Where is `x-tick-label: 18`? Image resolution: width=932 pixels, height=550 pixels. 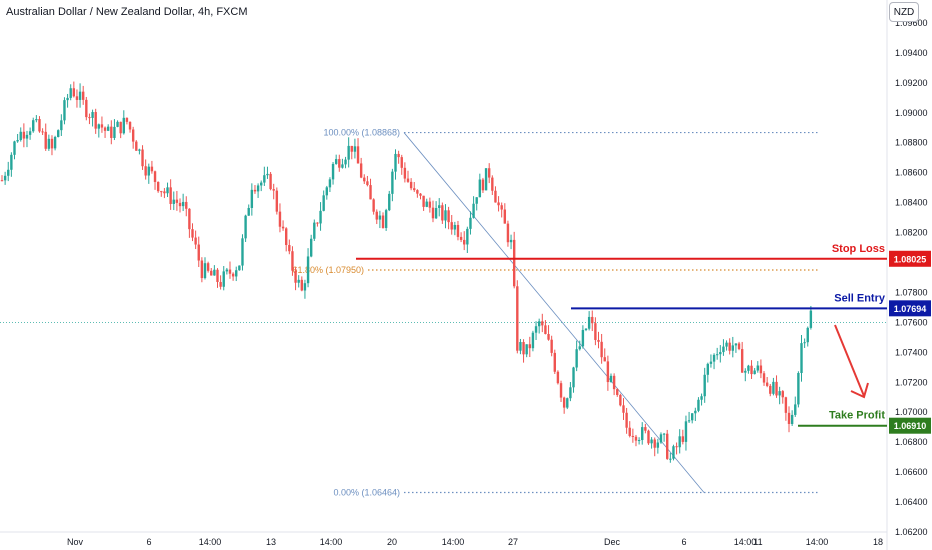 x-tick-label: 18 is located at coordinates (878, 542).